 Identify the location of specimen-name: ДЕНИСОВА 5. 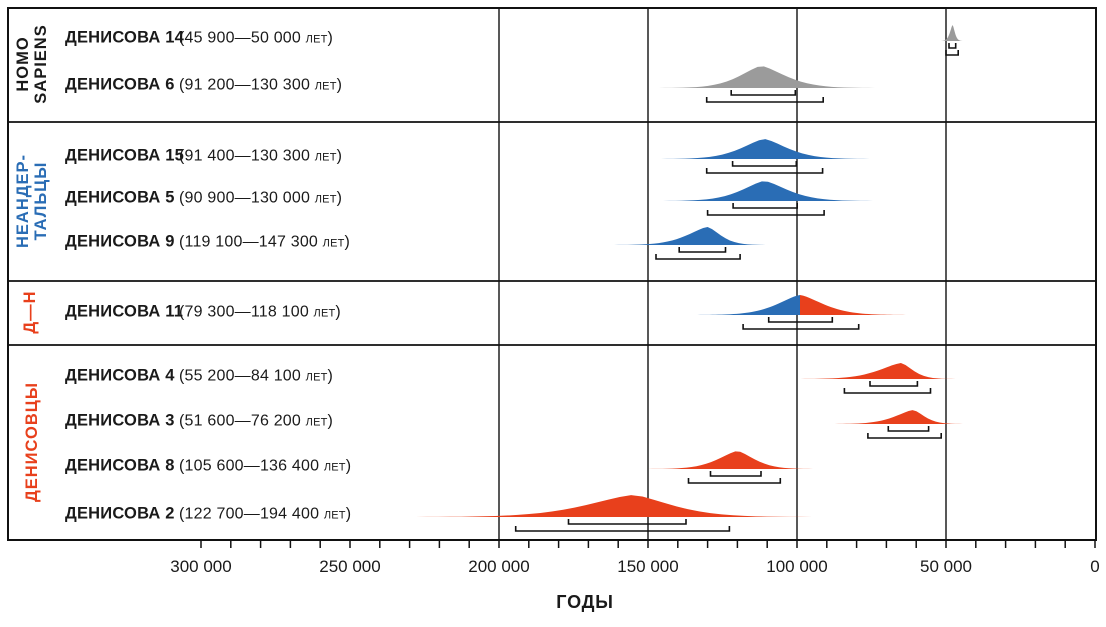
(120, 197).